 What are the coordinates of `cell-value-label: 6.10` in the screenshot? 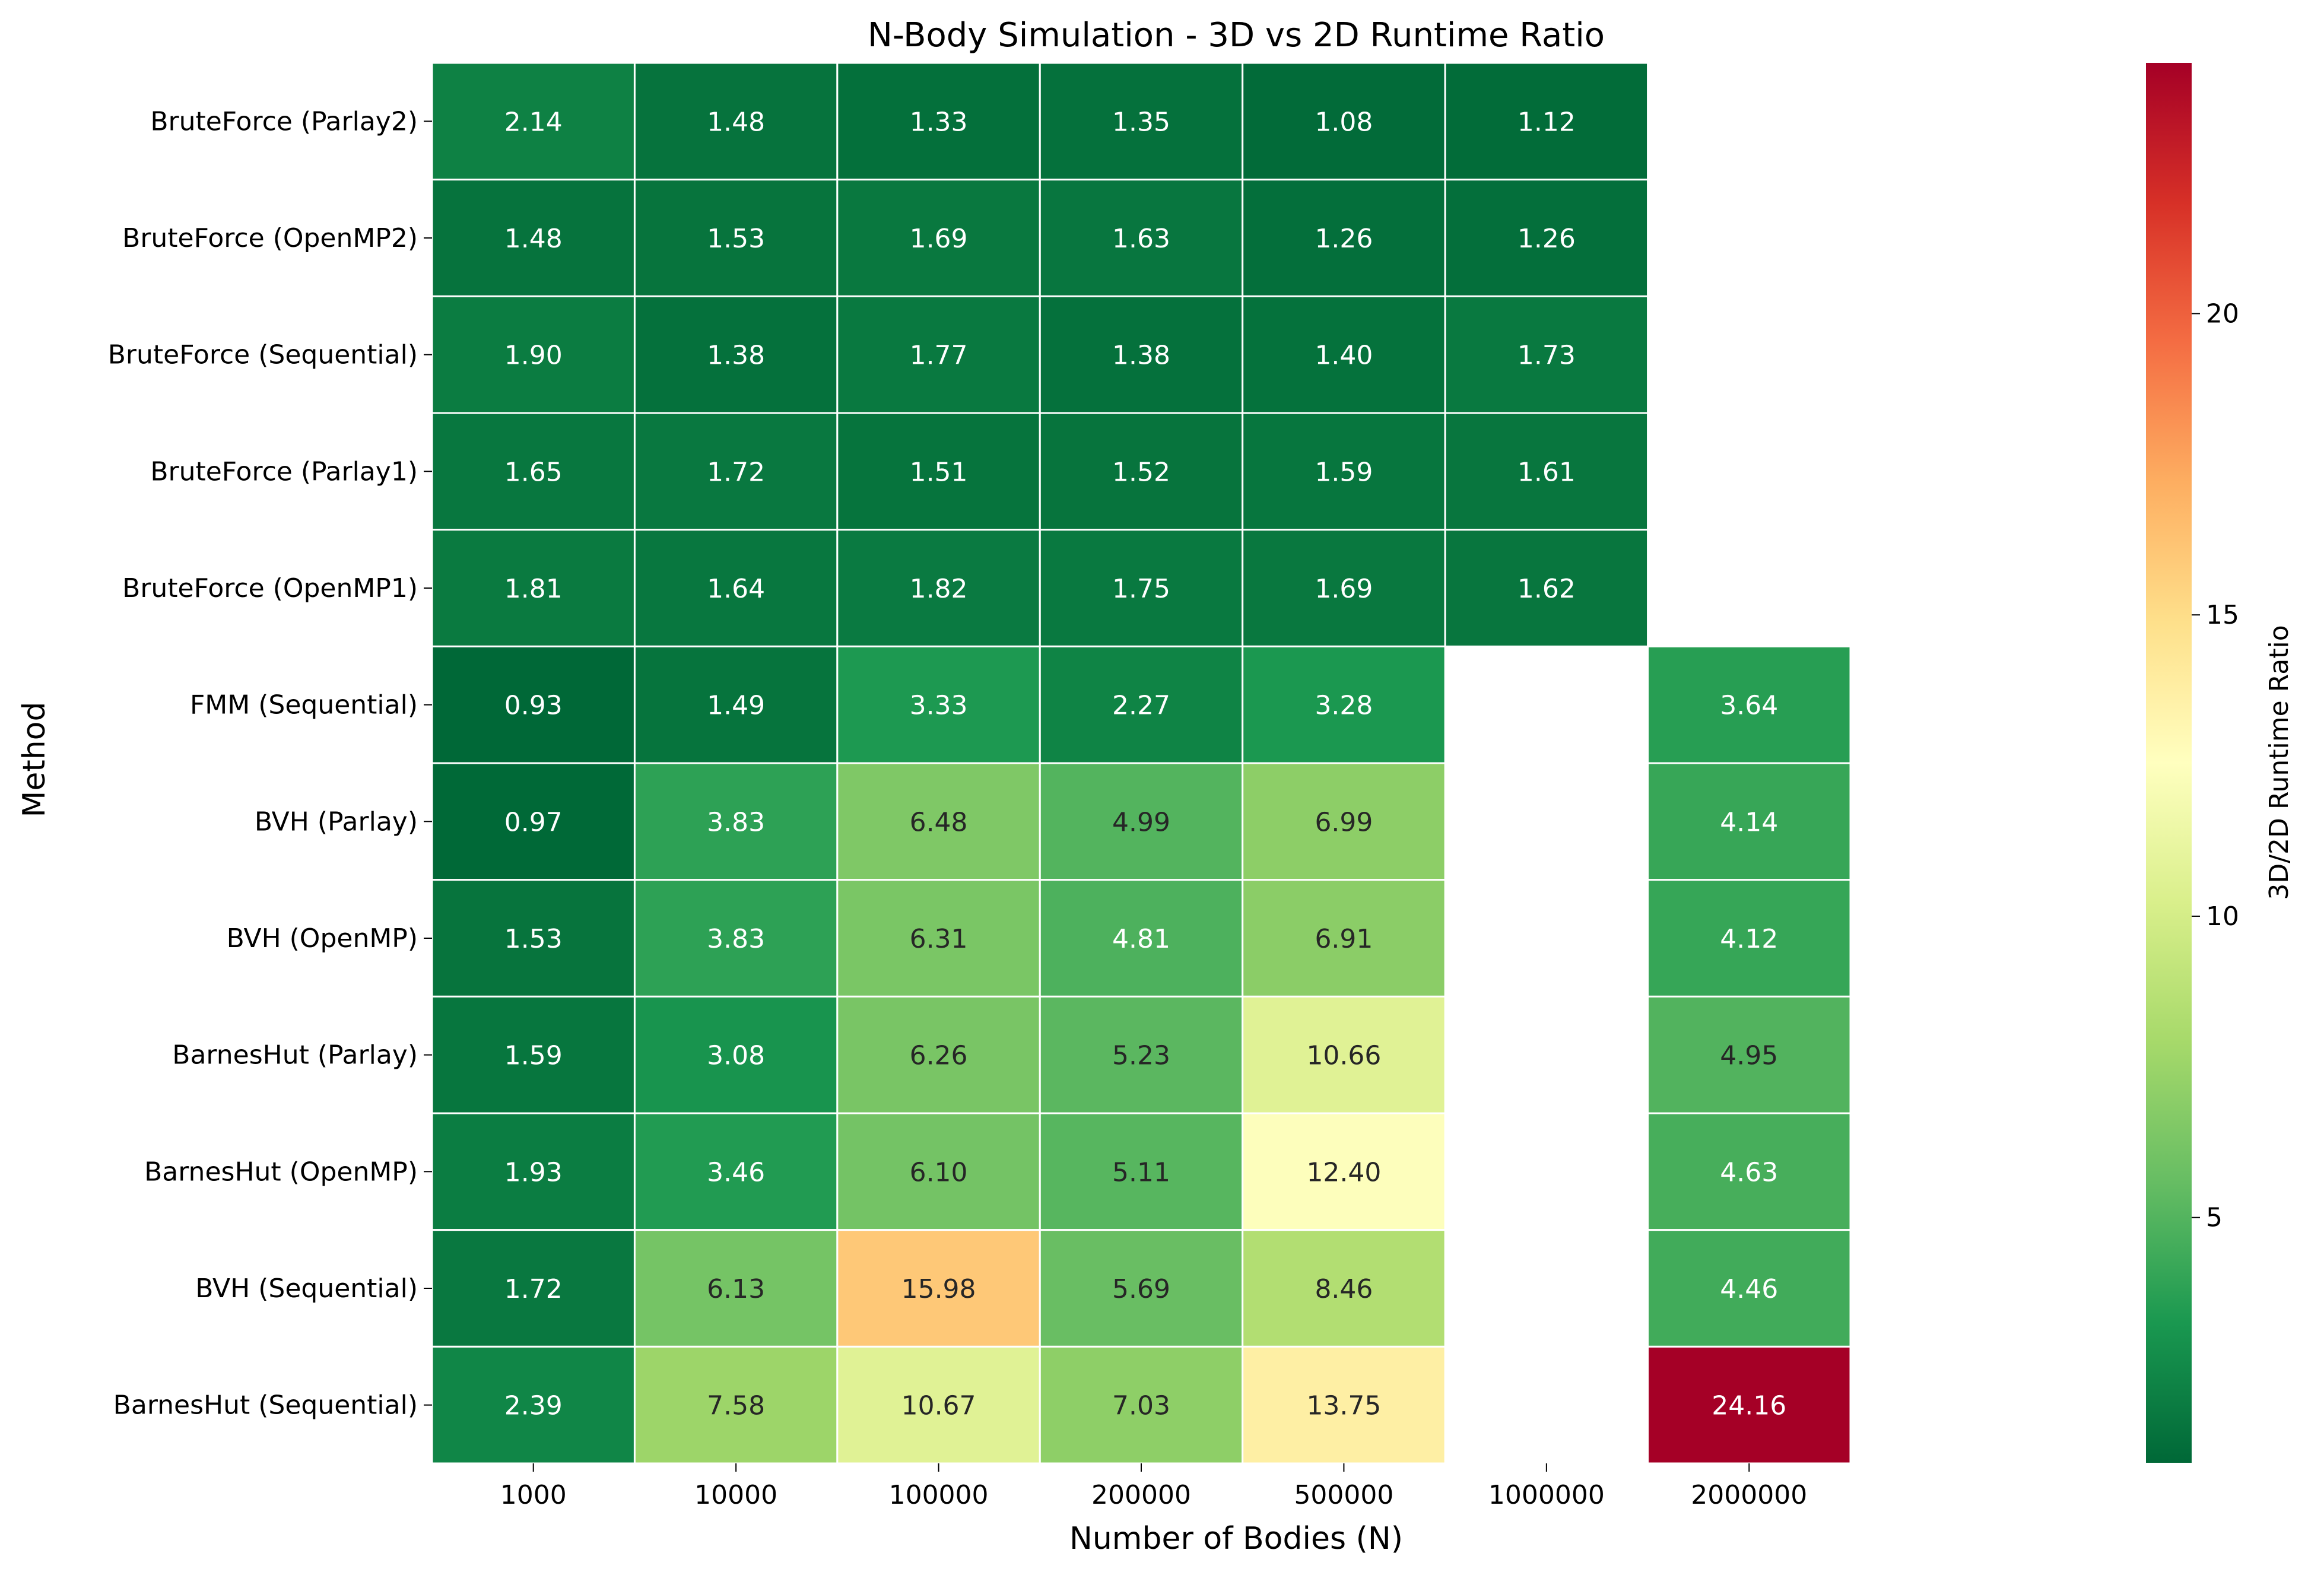 It's located at (939, 1172).